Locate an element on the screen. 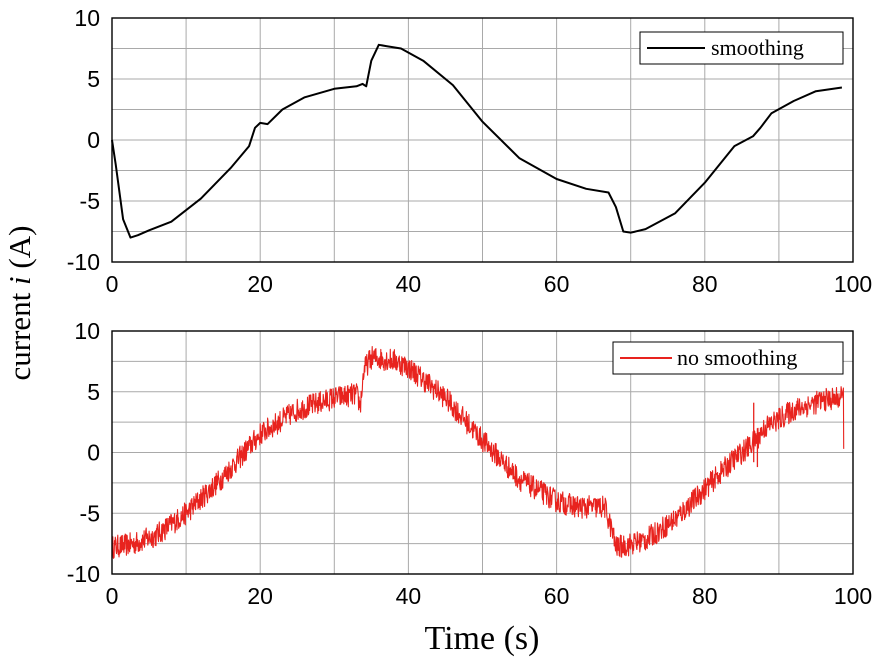 The height and width of the screenshot is (662, 878). legend: no smoothing is located at coordinates (728, 358).